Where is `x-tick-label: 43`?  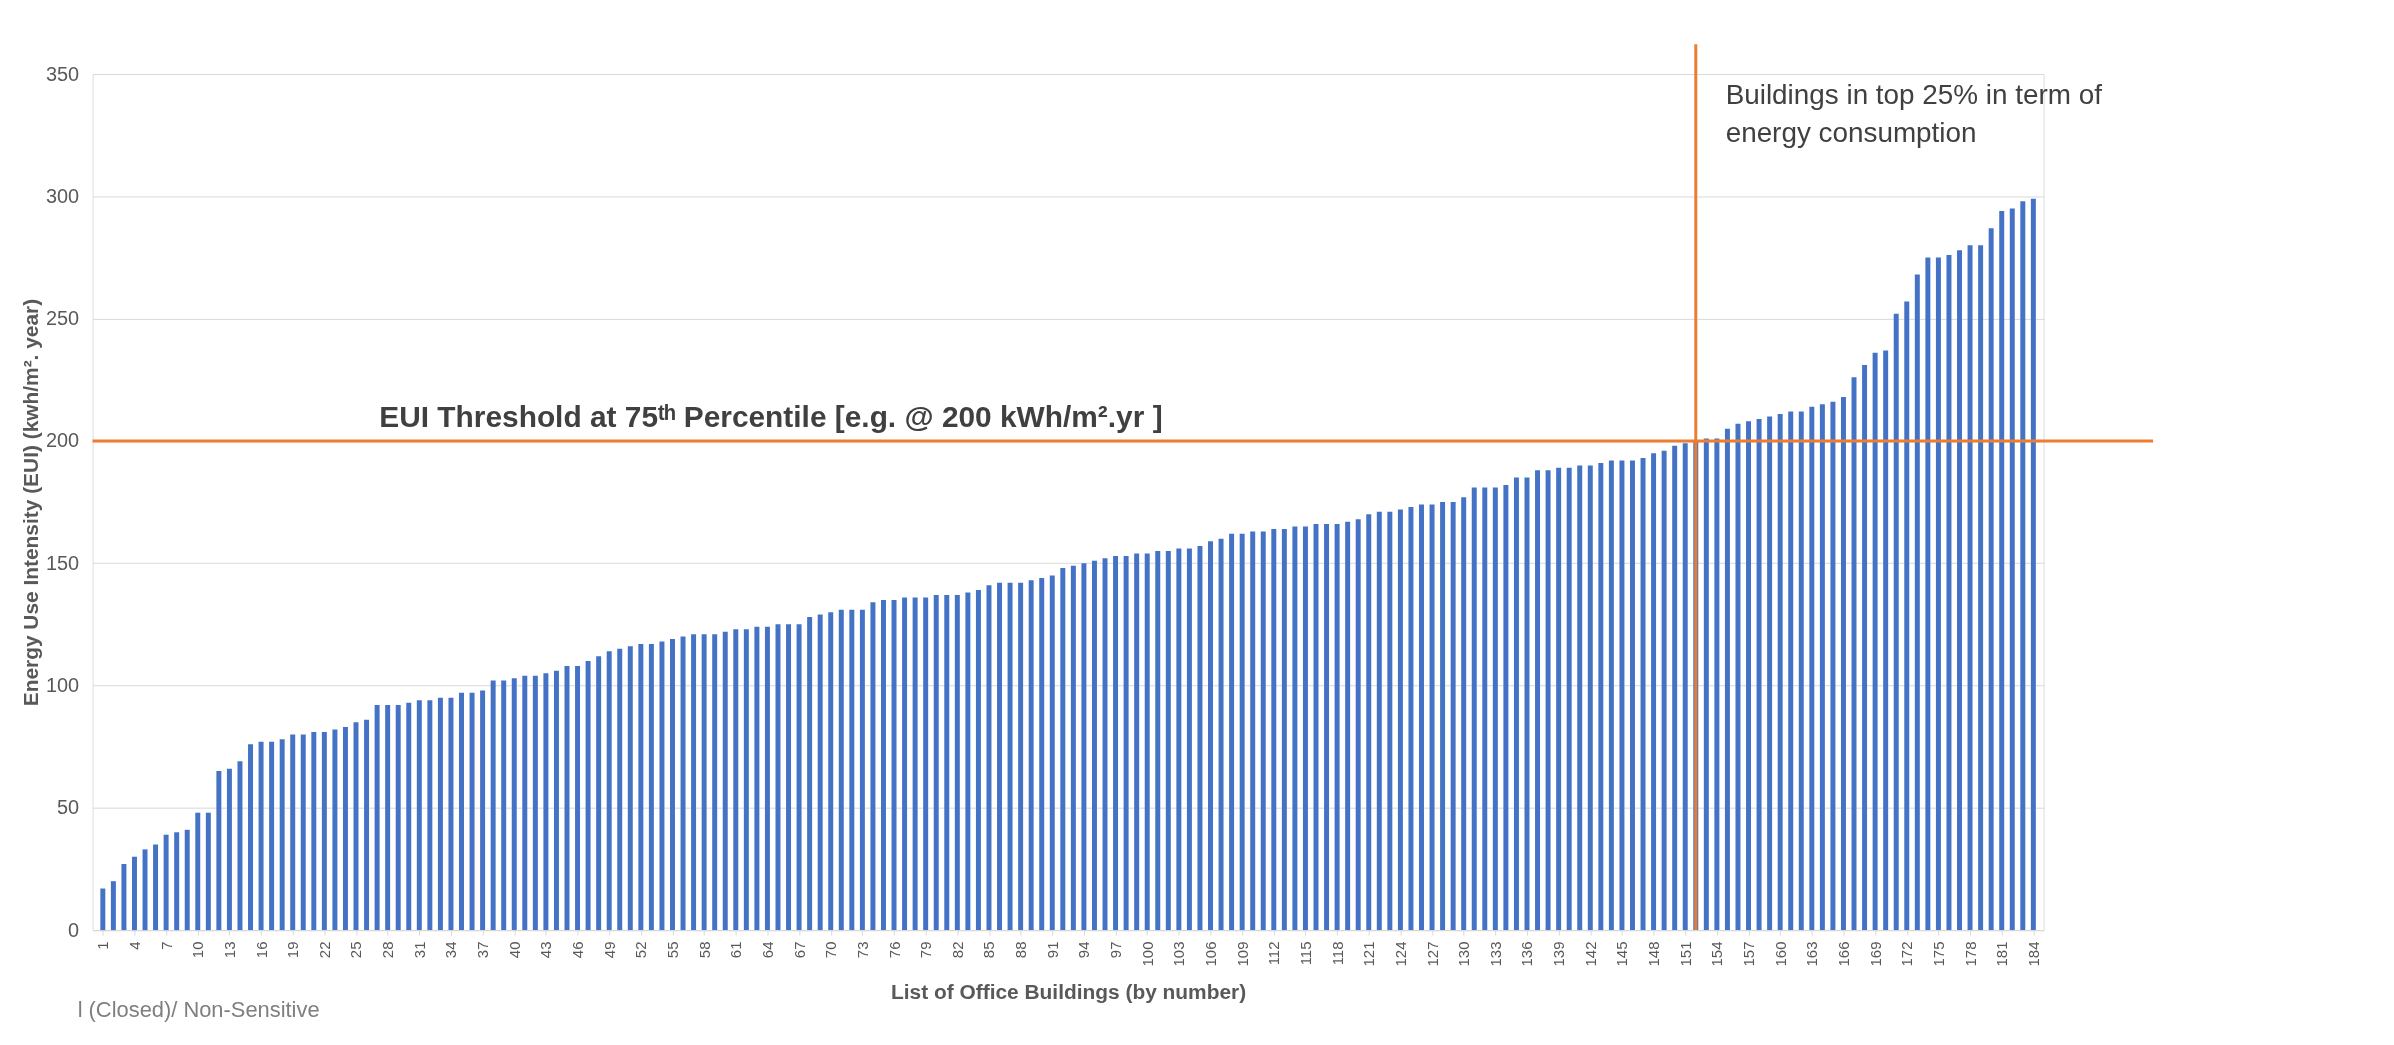 x-tick-label: 43 is located at coordinates (546, 950).